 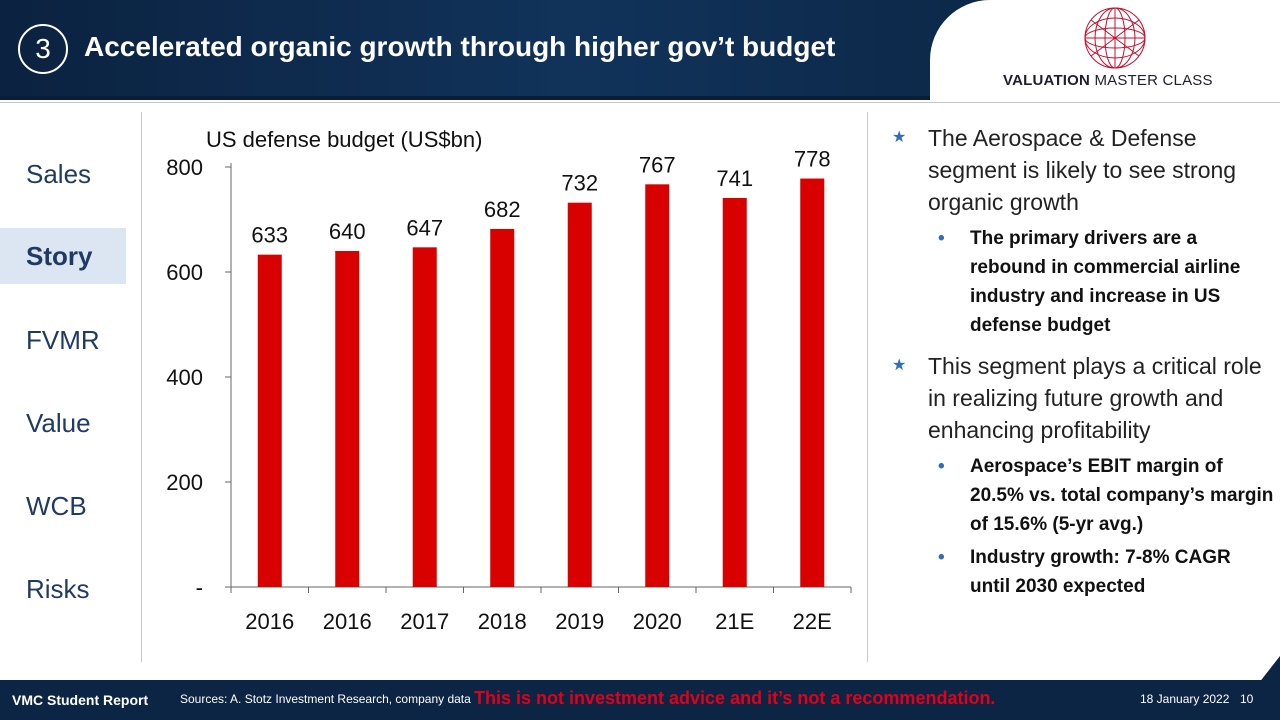 What do you see at coordinates (1185, 699) in the screenshot?
I see `report-date: 18 January 2022` at bounding box center [1185, 699].